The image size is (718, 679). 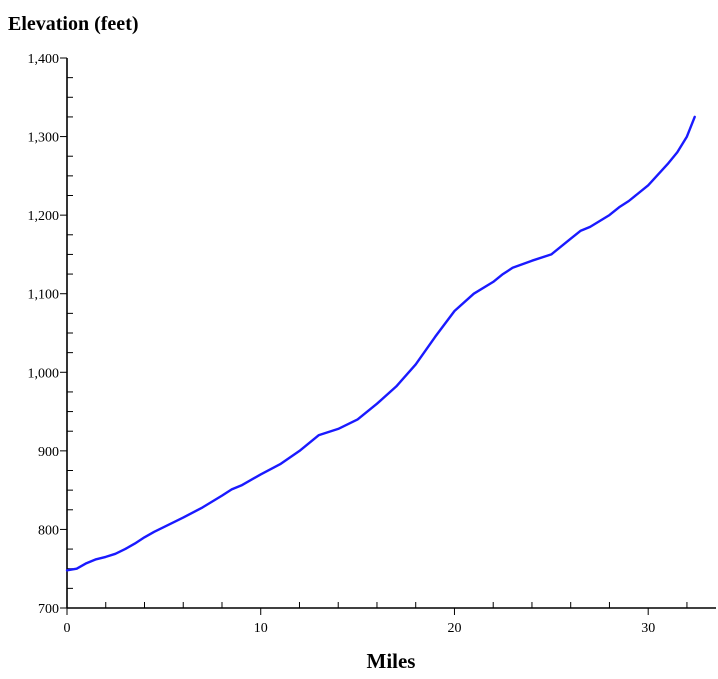 I want to click on x-tick-label: 30, so click(x=648, y=628).